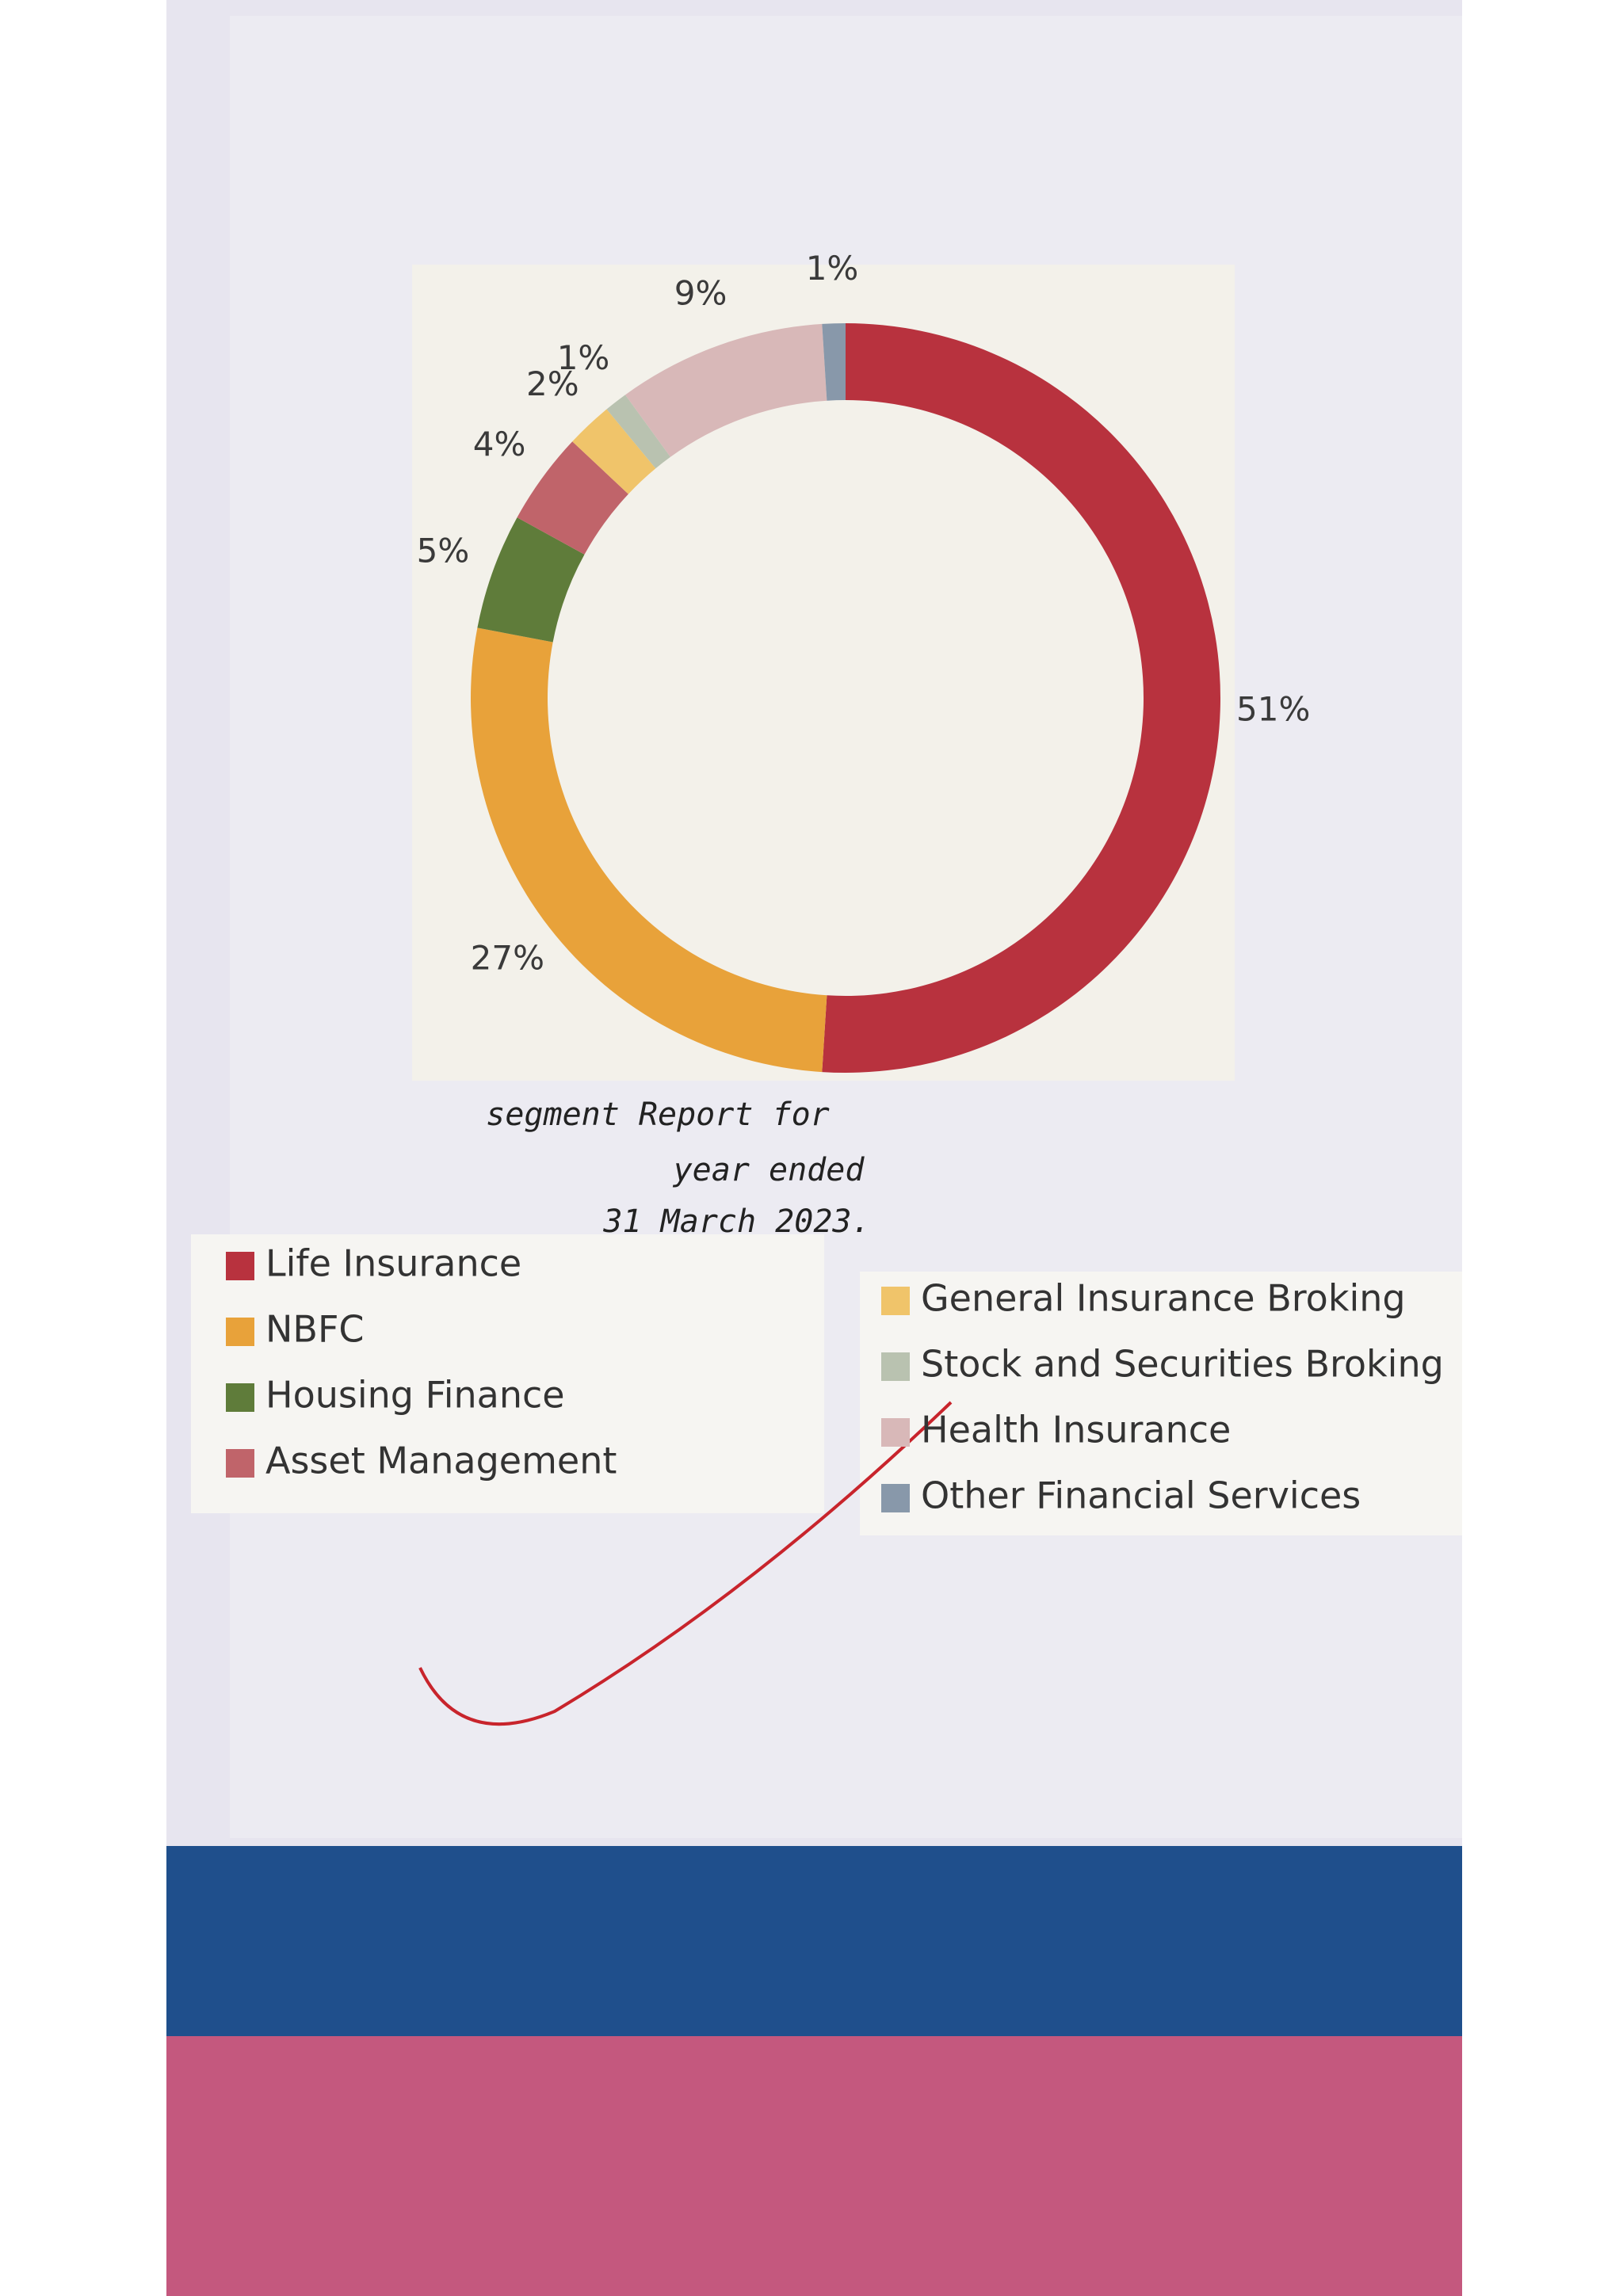 Image resolution: width=1623 pixels, height=2296 pixels. What do you see at coordinates (1183, 1364) in the screenshot?
I see `legend-label: Stock and Securities Broking` at bounding box center [1183, 1364].